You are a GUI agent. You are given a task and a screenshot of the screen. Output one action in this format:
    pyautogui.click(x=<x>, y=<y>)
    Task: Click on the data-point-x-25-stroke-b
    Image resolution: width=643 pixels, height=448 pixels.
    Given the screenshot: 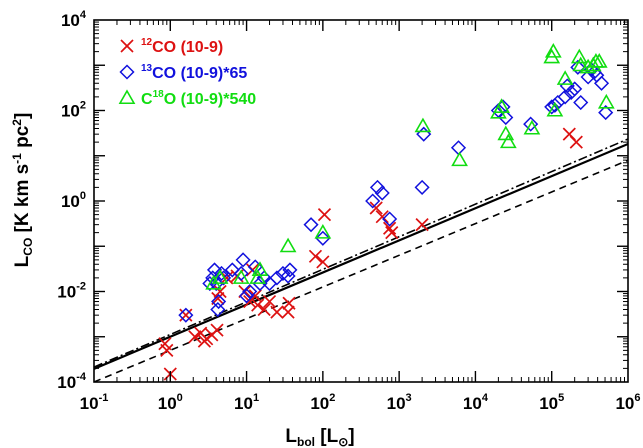 What is the action you would take?
    pyautogui.click(x=323, y=262)
    